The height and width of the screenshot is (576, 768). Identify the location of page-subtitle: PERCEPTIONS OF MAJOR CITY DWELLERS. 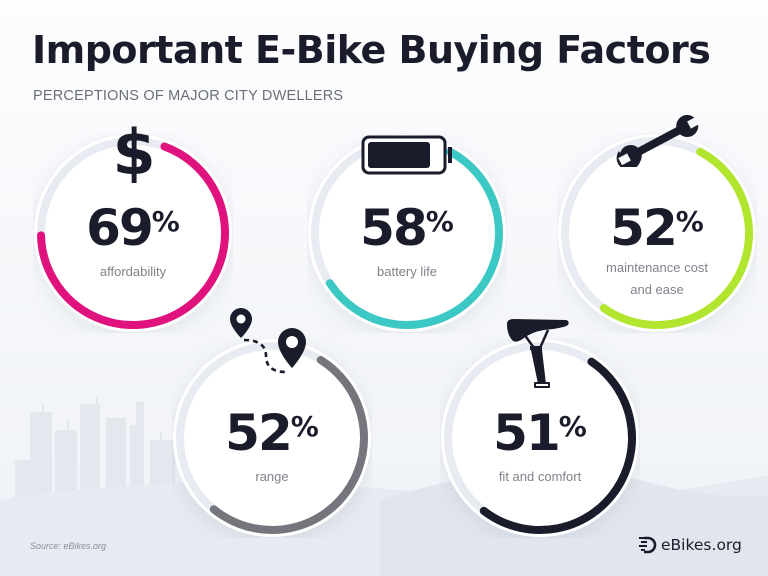
(188, 96).